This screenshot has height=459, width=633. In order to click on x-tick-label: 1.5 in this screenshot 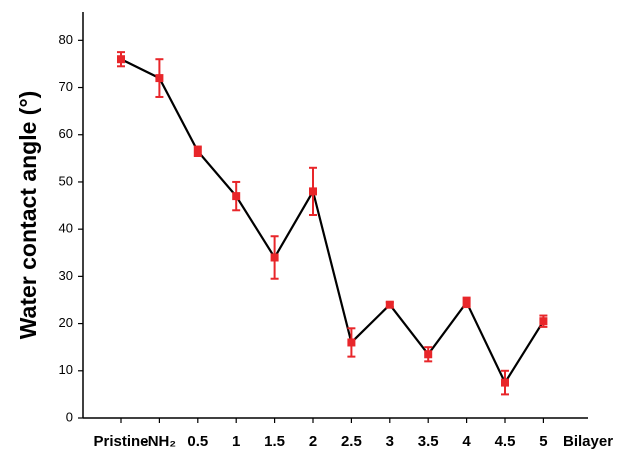, I will do `click(274, 441)`.